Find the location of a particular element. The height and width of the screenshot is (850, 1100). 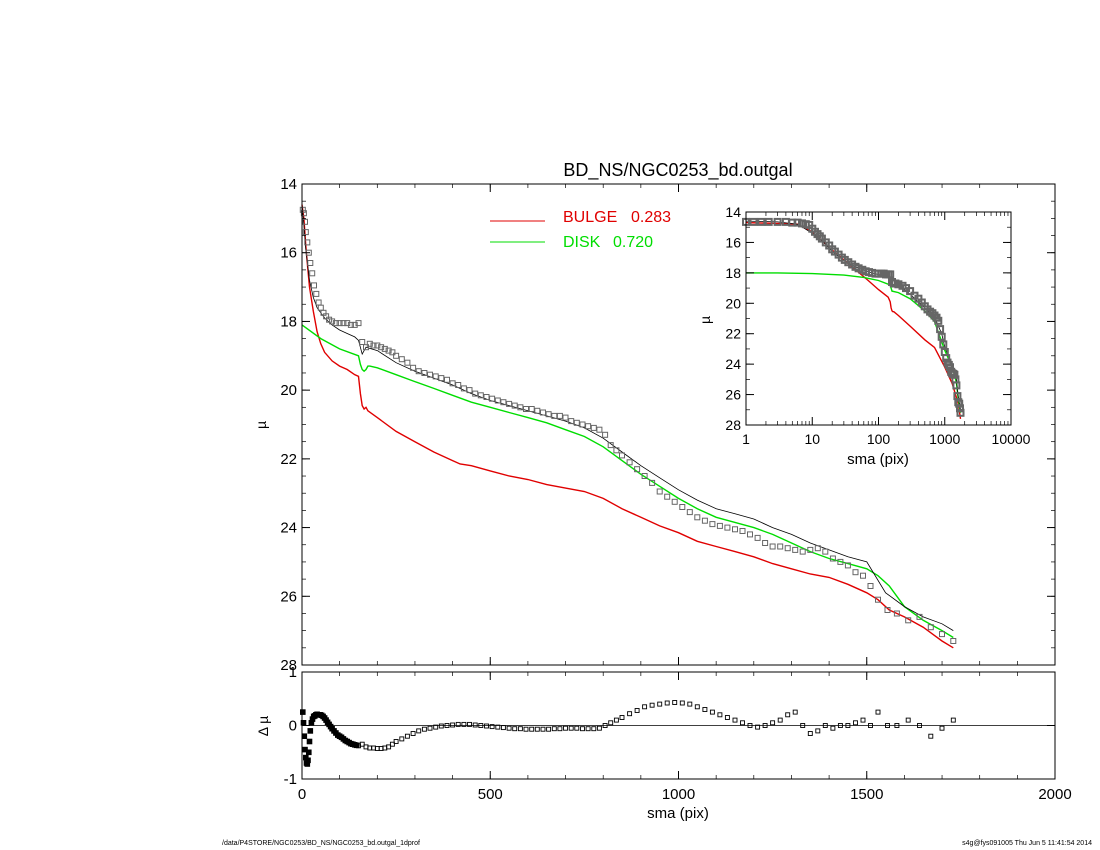

residual-xlabel: sma (pix) is located at coordinates (678, 813).